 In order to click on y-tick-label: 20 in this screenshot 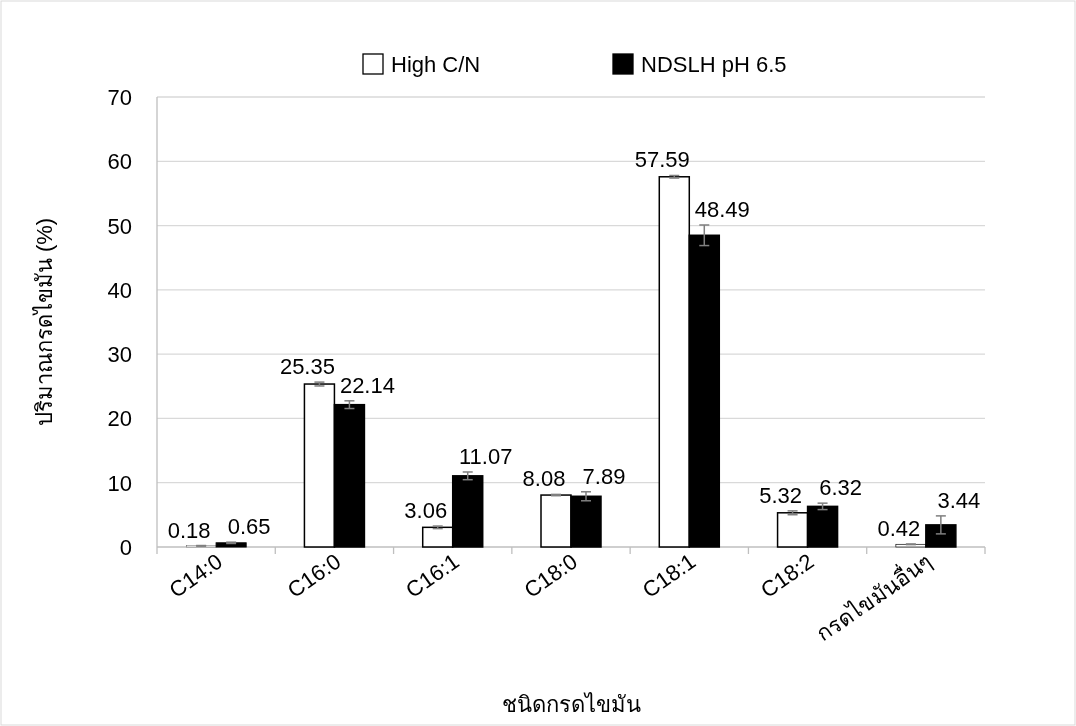, I will do `click(119, 419)`.